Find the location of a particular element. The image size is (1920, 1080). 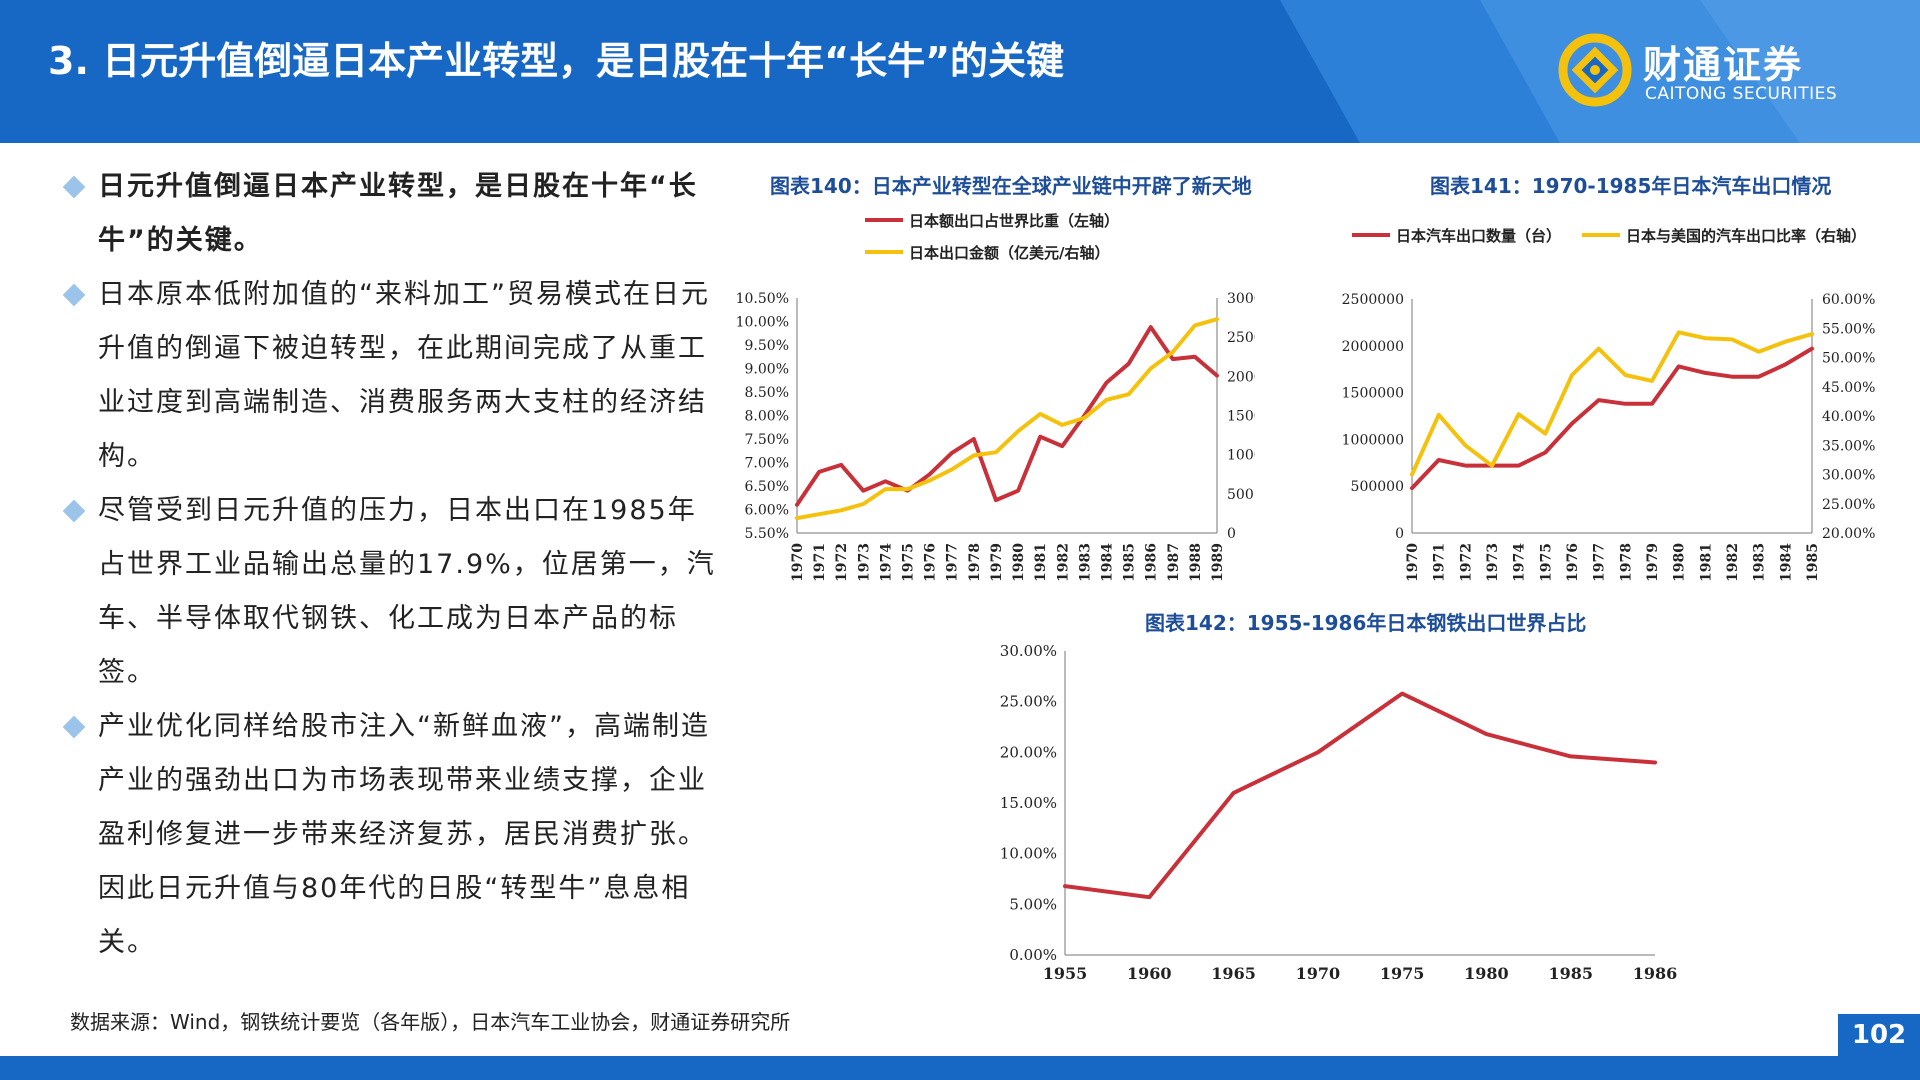

y-tick-label: 15.00% is located at coordinates (1028, 803).